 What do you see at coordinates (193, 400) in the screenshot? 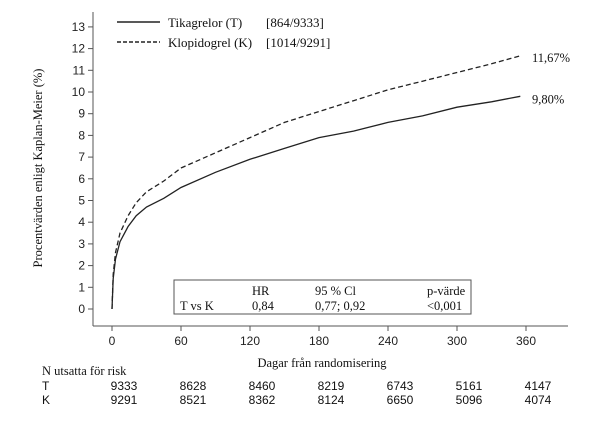
I see `risk-value: 8521` at bounding box center [193, 400].